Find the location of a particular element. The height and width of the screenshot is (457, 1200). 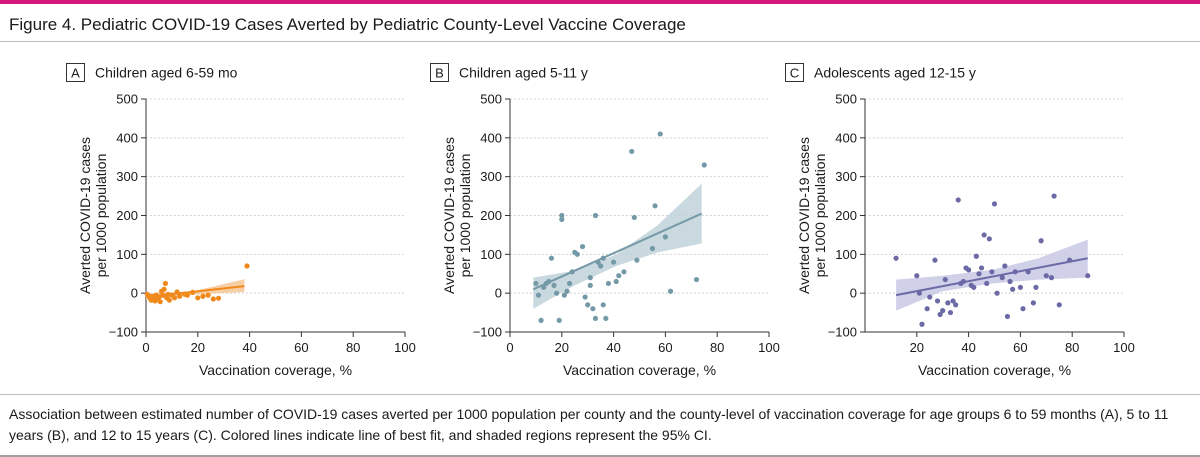

panel-title: Children aged 5-11 y is located at coordinates (523, 73).